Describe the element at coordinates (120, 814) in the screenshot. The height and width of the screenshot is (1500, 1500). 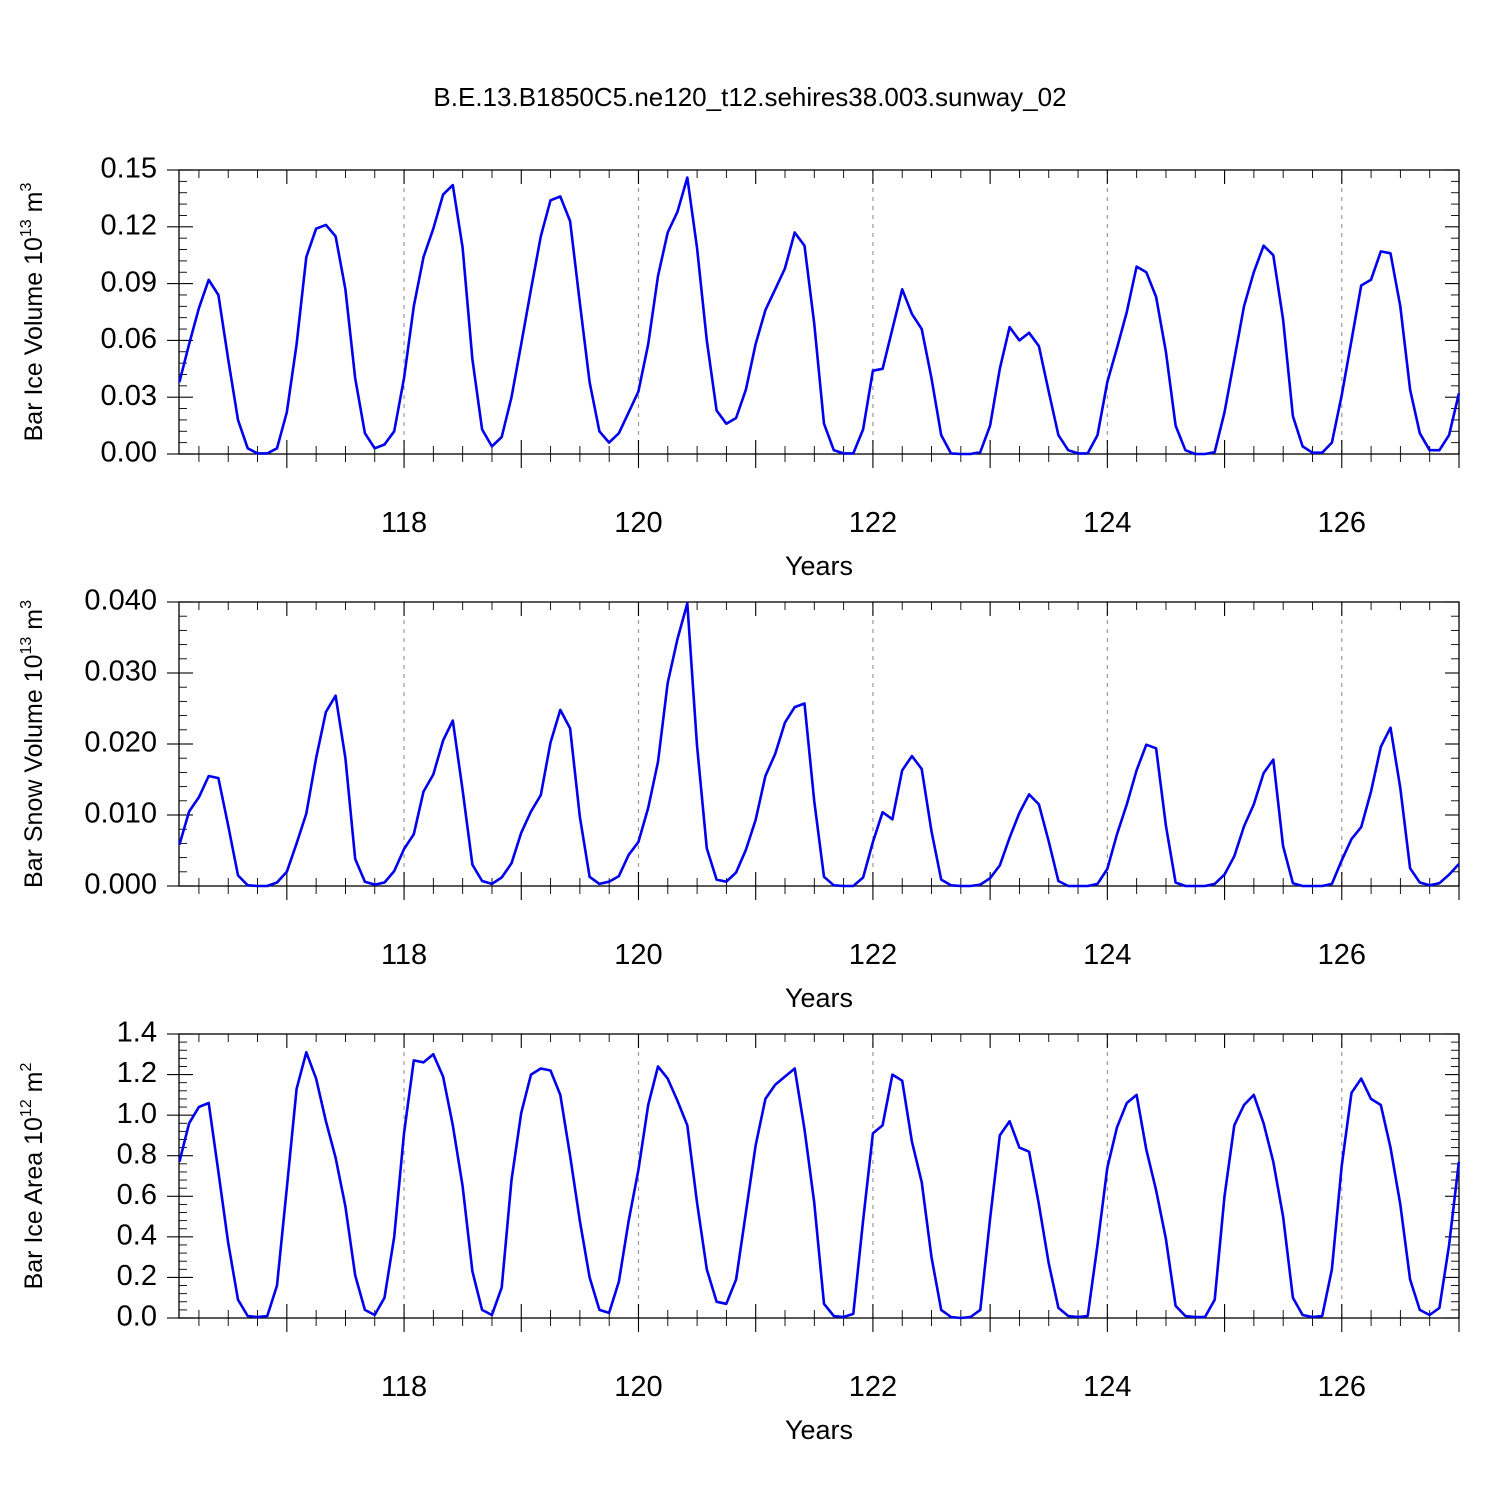
I see `y-tick-label: 0.010` at that location.